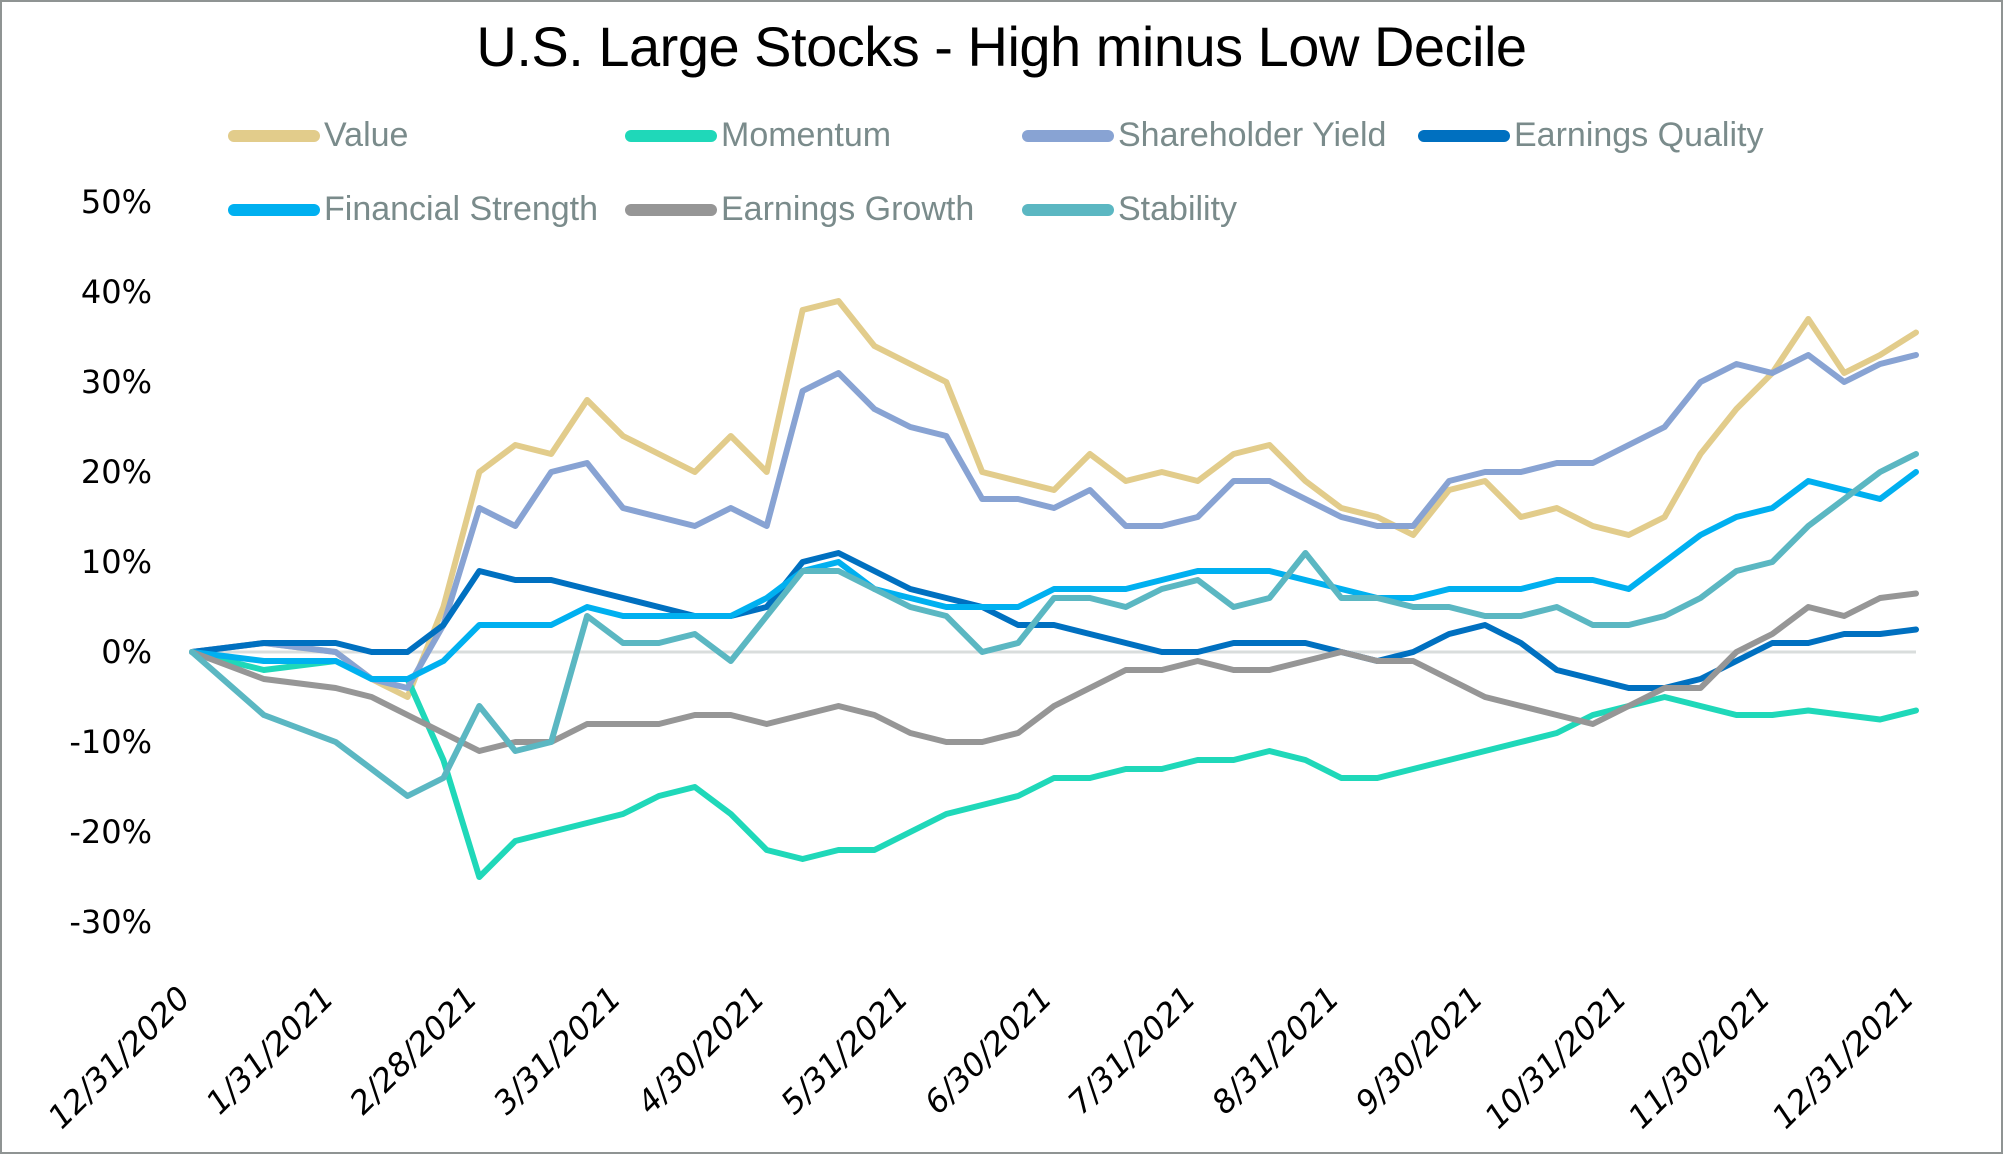 This screenshot has width=2003, height=1154. I want to click on y-tick-label: 0%, so click(126, 652).